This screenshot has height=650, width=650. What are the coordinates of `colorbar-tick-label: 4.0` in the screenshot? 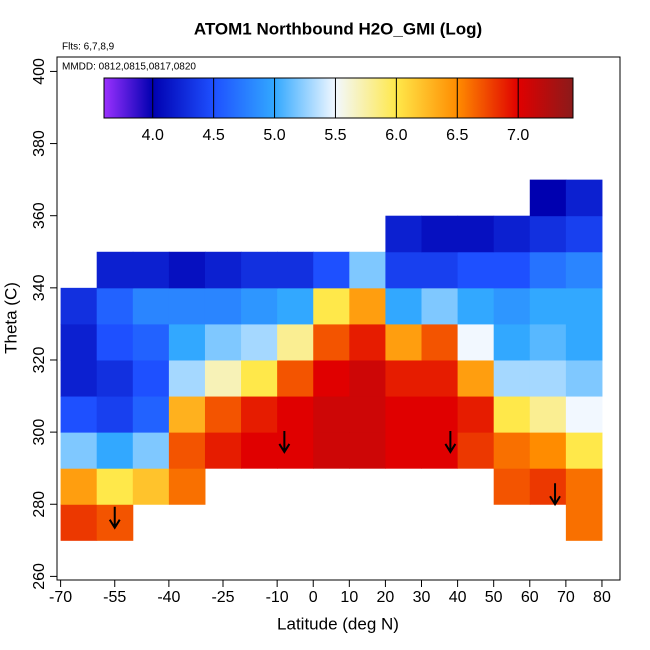 It's located at (153, 135).